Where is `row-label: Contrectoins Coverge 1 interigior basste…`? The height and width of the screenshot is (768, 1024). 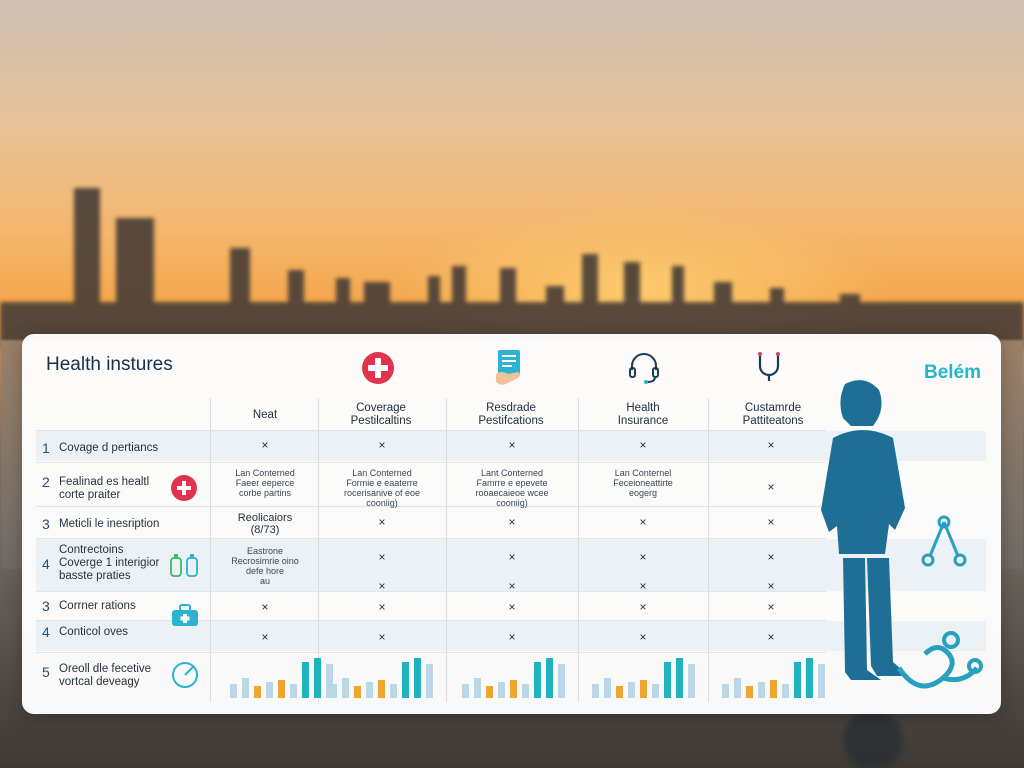
row-label: Contrectoins Coverge 1 interigior basste… is located at coordinates (109, 563).